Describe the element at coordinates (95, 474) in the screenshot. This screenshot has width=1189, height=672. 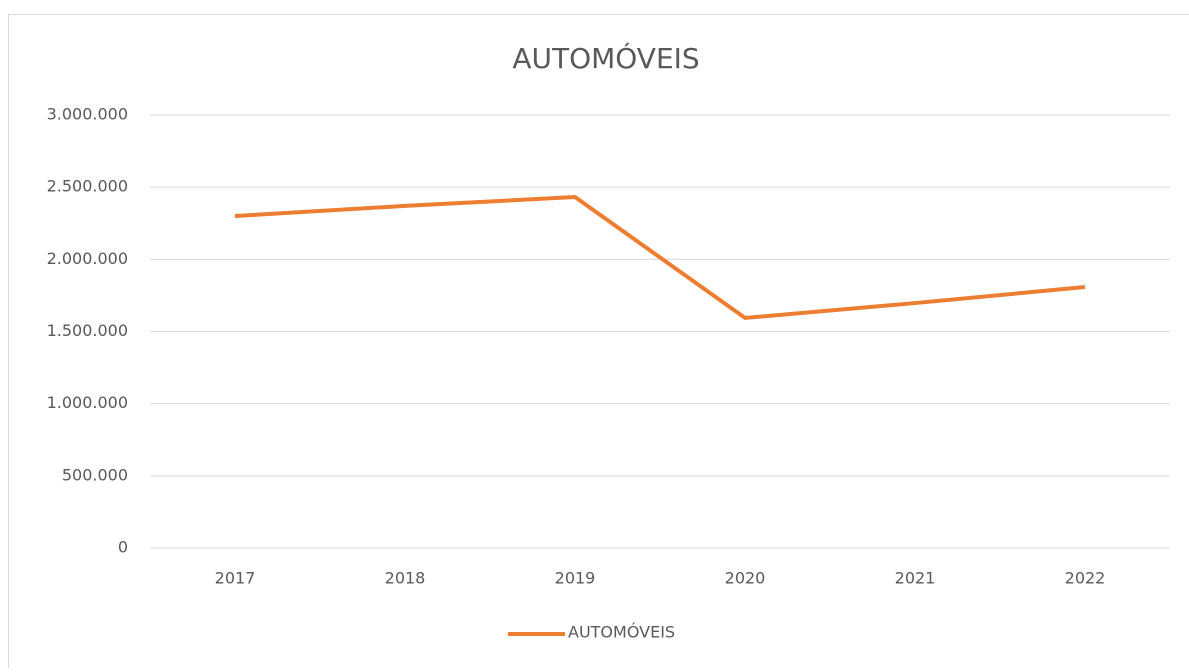
I see `y-tick-label: 500.000` at that location.